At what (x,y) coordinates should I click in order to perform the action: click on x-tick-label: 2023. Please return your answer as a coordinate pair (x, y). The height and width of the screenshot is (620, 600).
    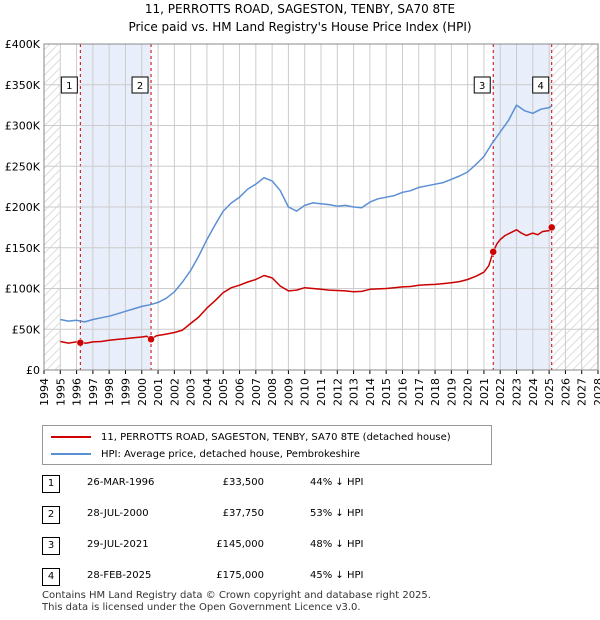
    Looking at the image, I should click on (517, 392).